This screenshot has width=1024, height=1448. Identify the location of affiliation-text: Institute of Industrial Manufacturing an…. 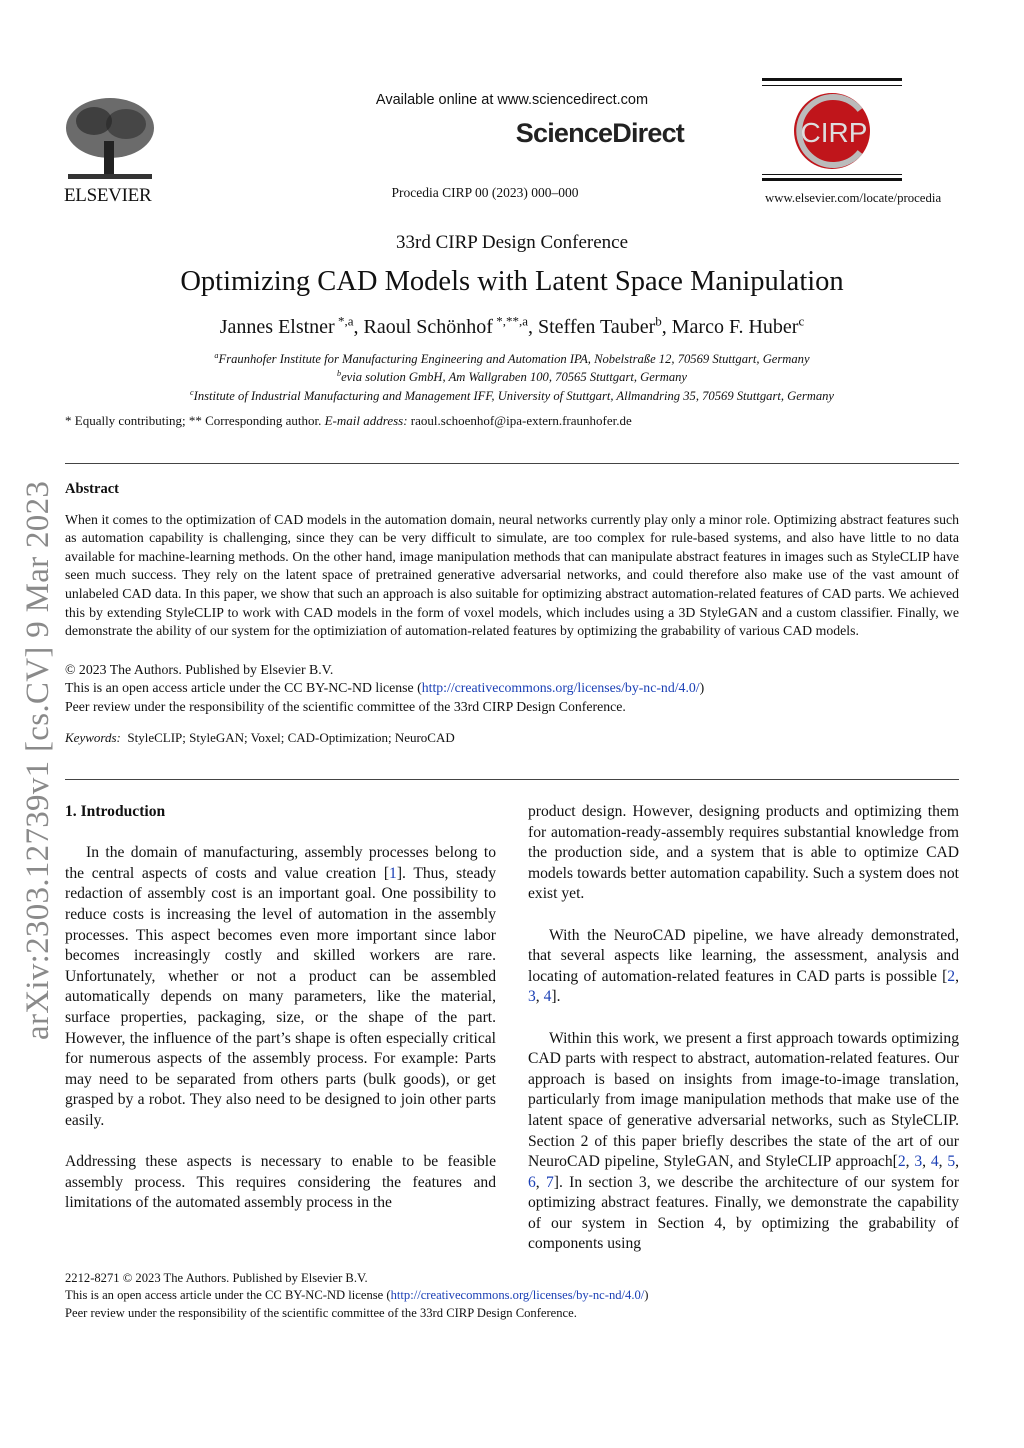
(514, 395).